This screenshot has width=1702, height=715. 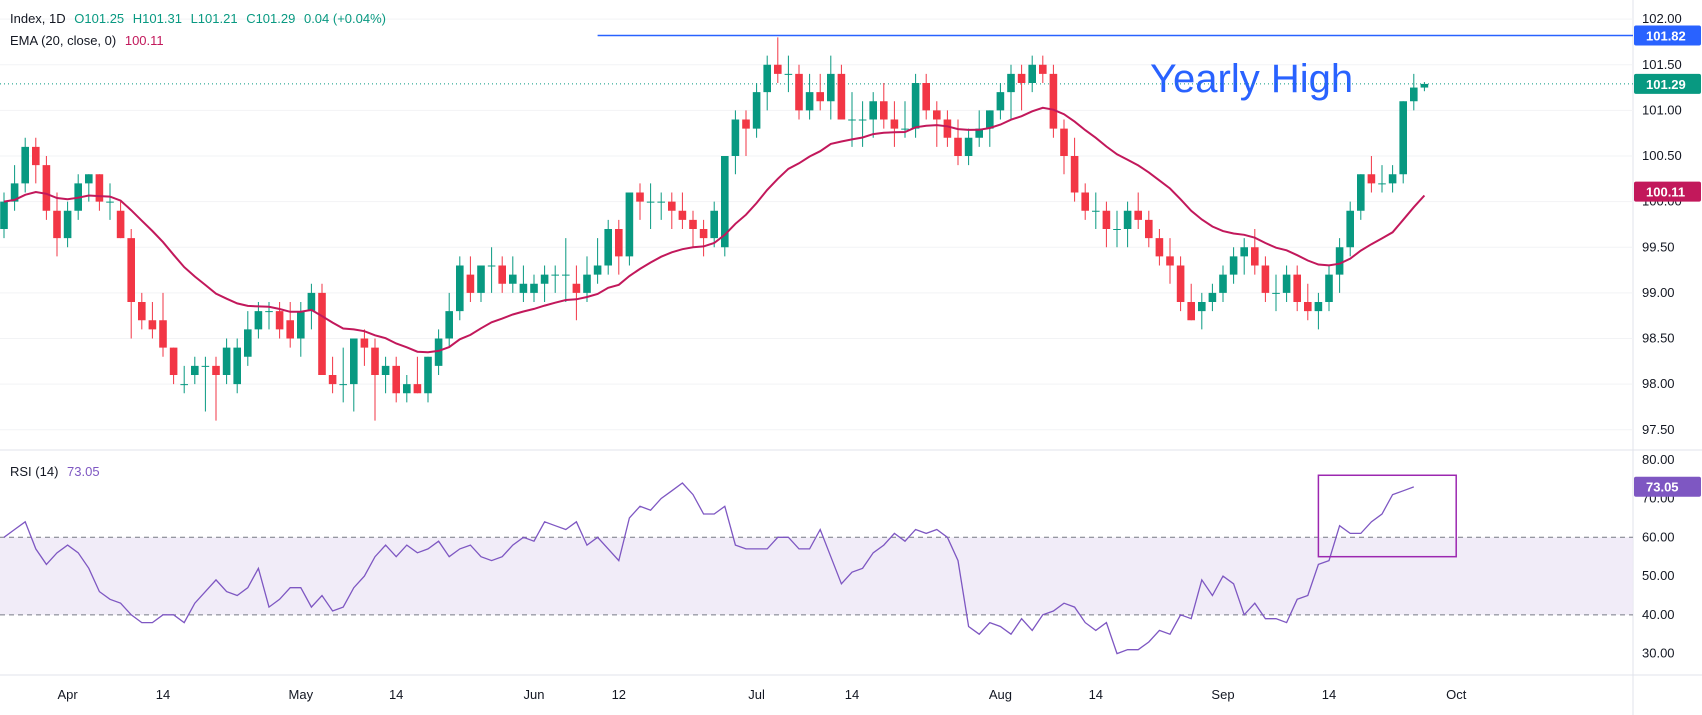 What do you see at coordinates (301, 694) in the screenshot?
I see `date-tick-label: May` at bounding box center [301, 694].